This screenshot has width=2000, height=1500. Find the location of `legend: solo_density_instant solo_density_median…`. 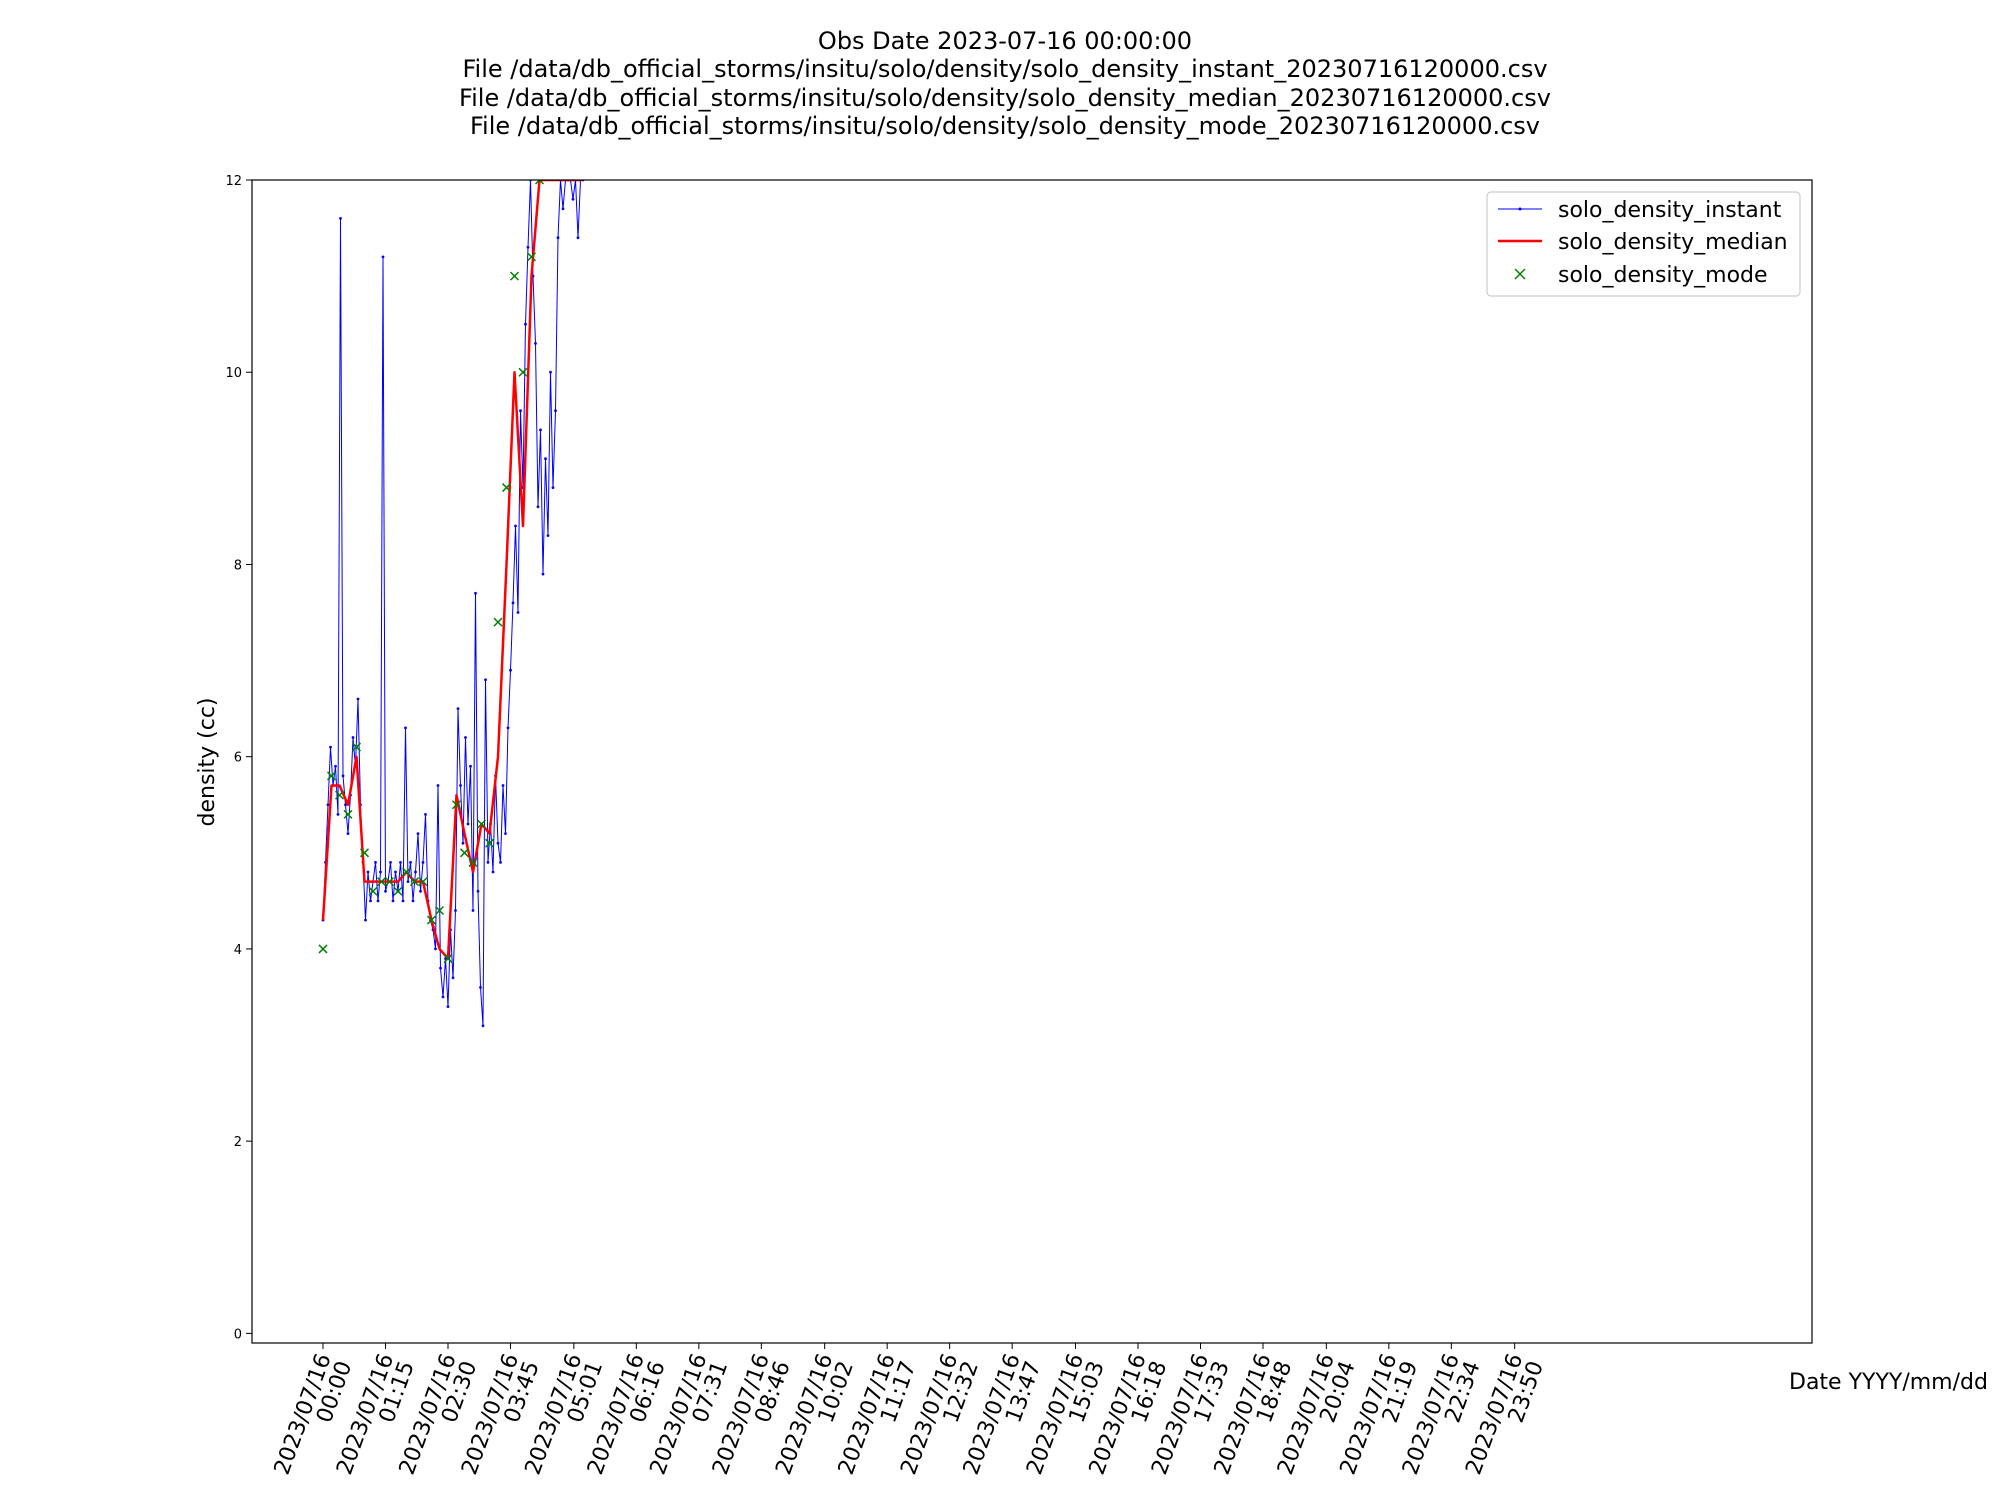

legend: solo_density_instant solo_density_median… is located at coordinates (1643, 244).